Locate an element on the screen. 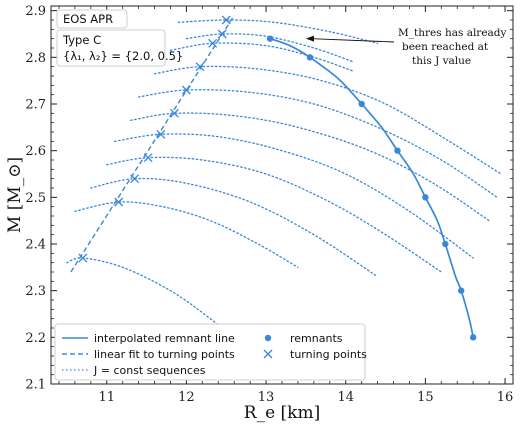 Image resolution: width=520 pixels, height=426 pixels. lambda-label: {λ₁, λ₂} = {2.0, 0.5} is located at coordinates (123, 56).